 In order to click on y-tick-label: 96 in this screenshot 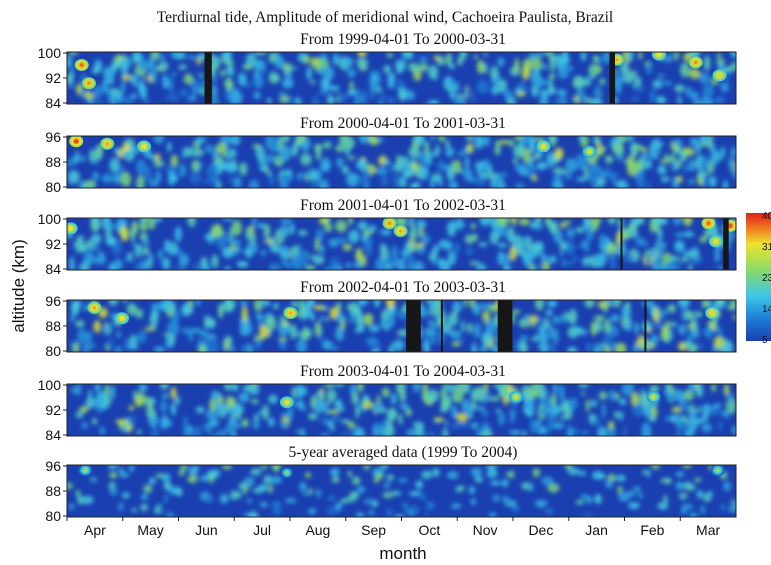, I will do `click(53, 466)`.